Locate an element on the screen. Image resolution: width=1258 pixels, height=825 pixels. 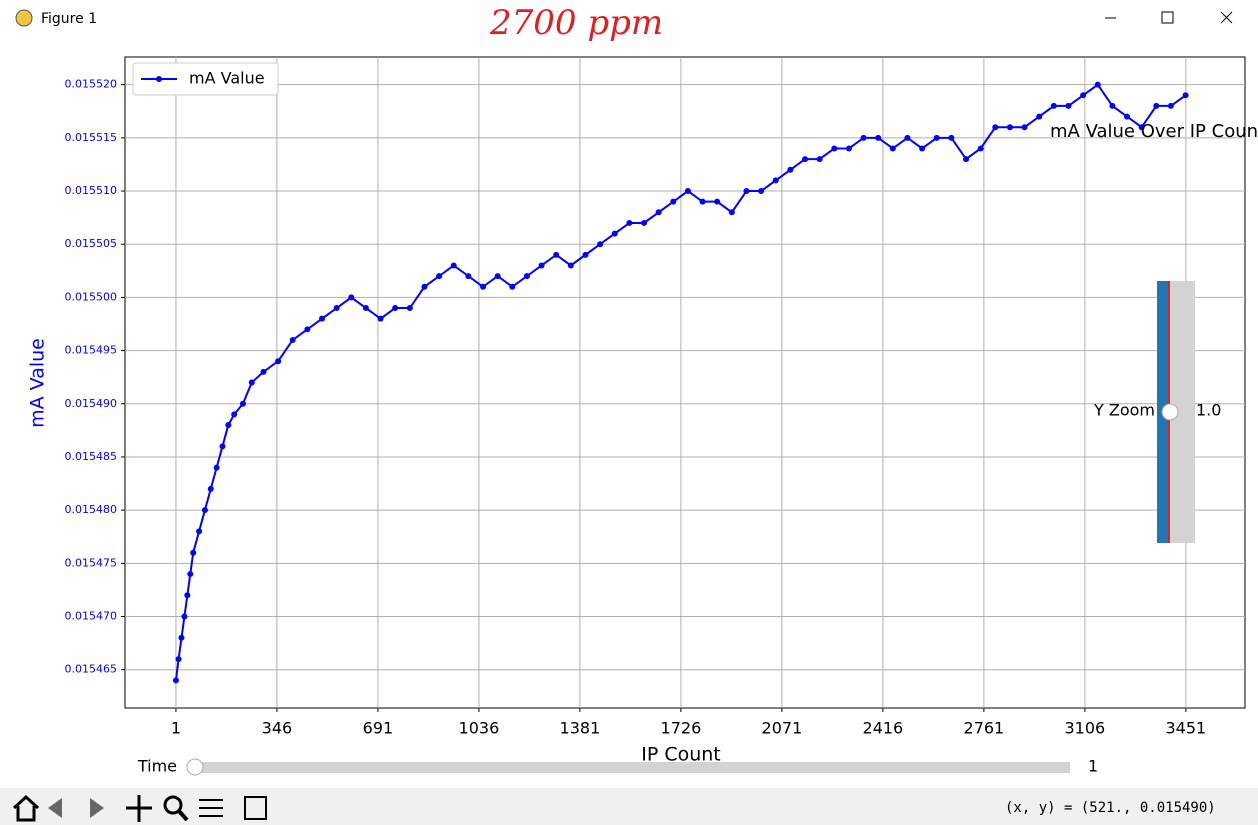
handwritten-note: 2700 ppm is located at coordinates (576, 23).